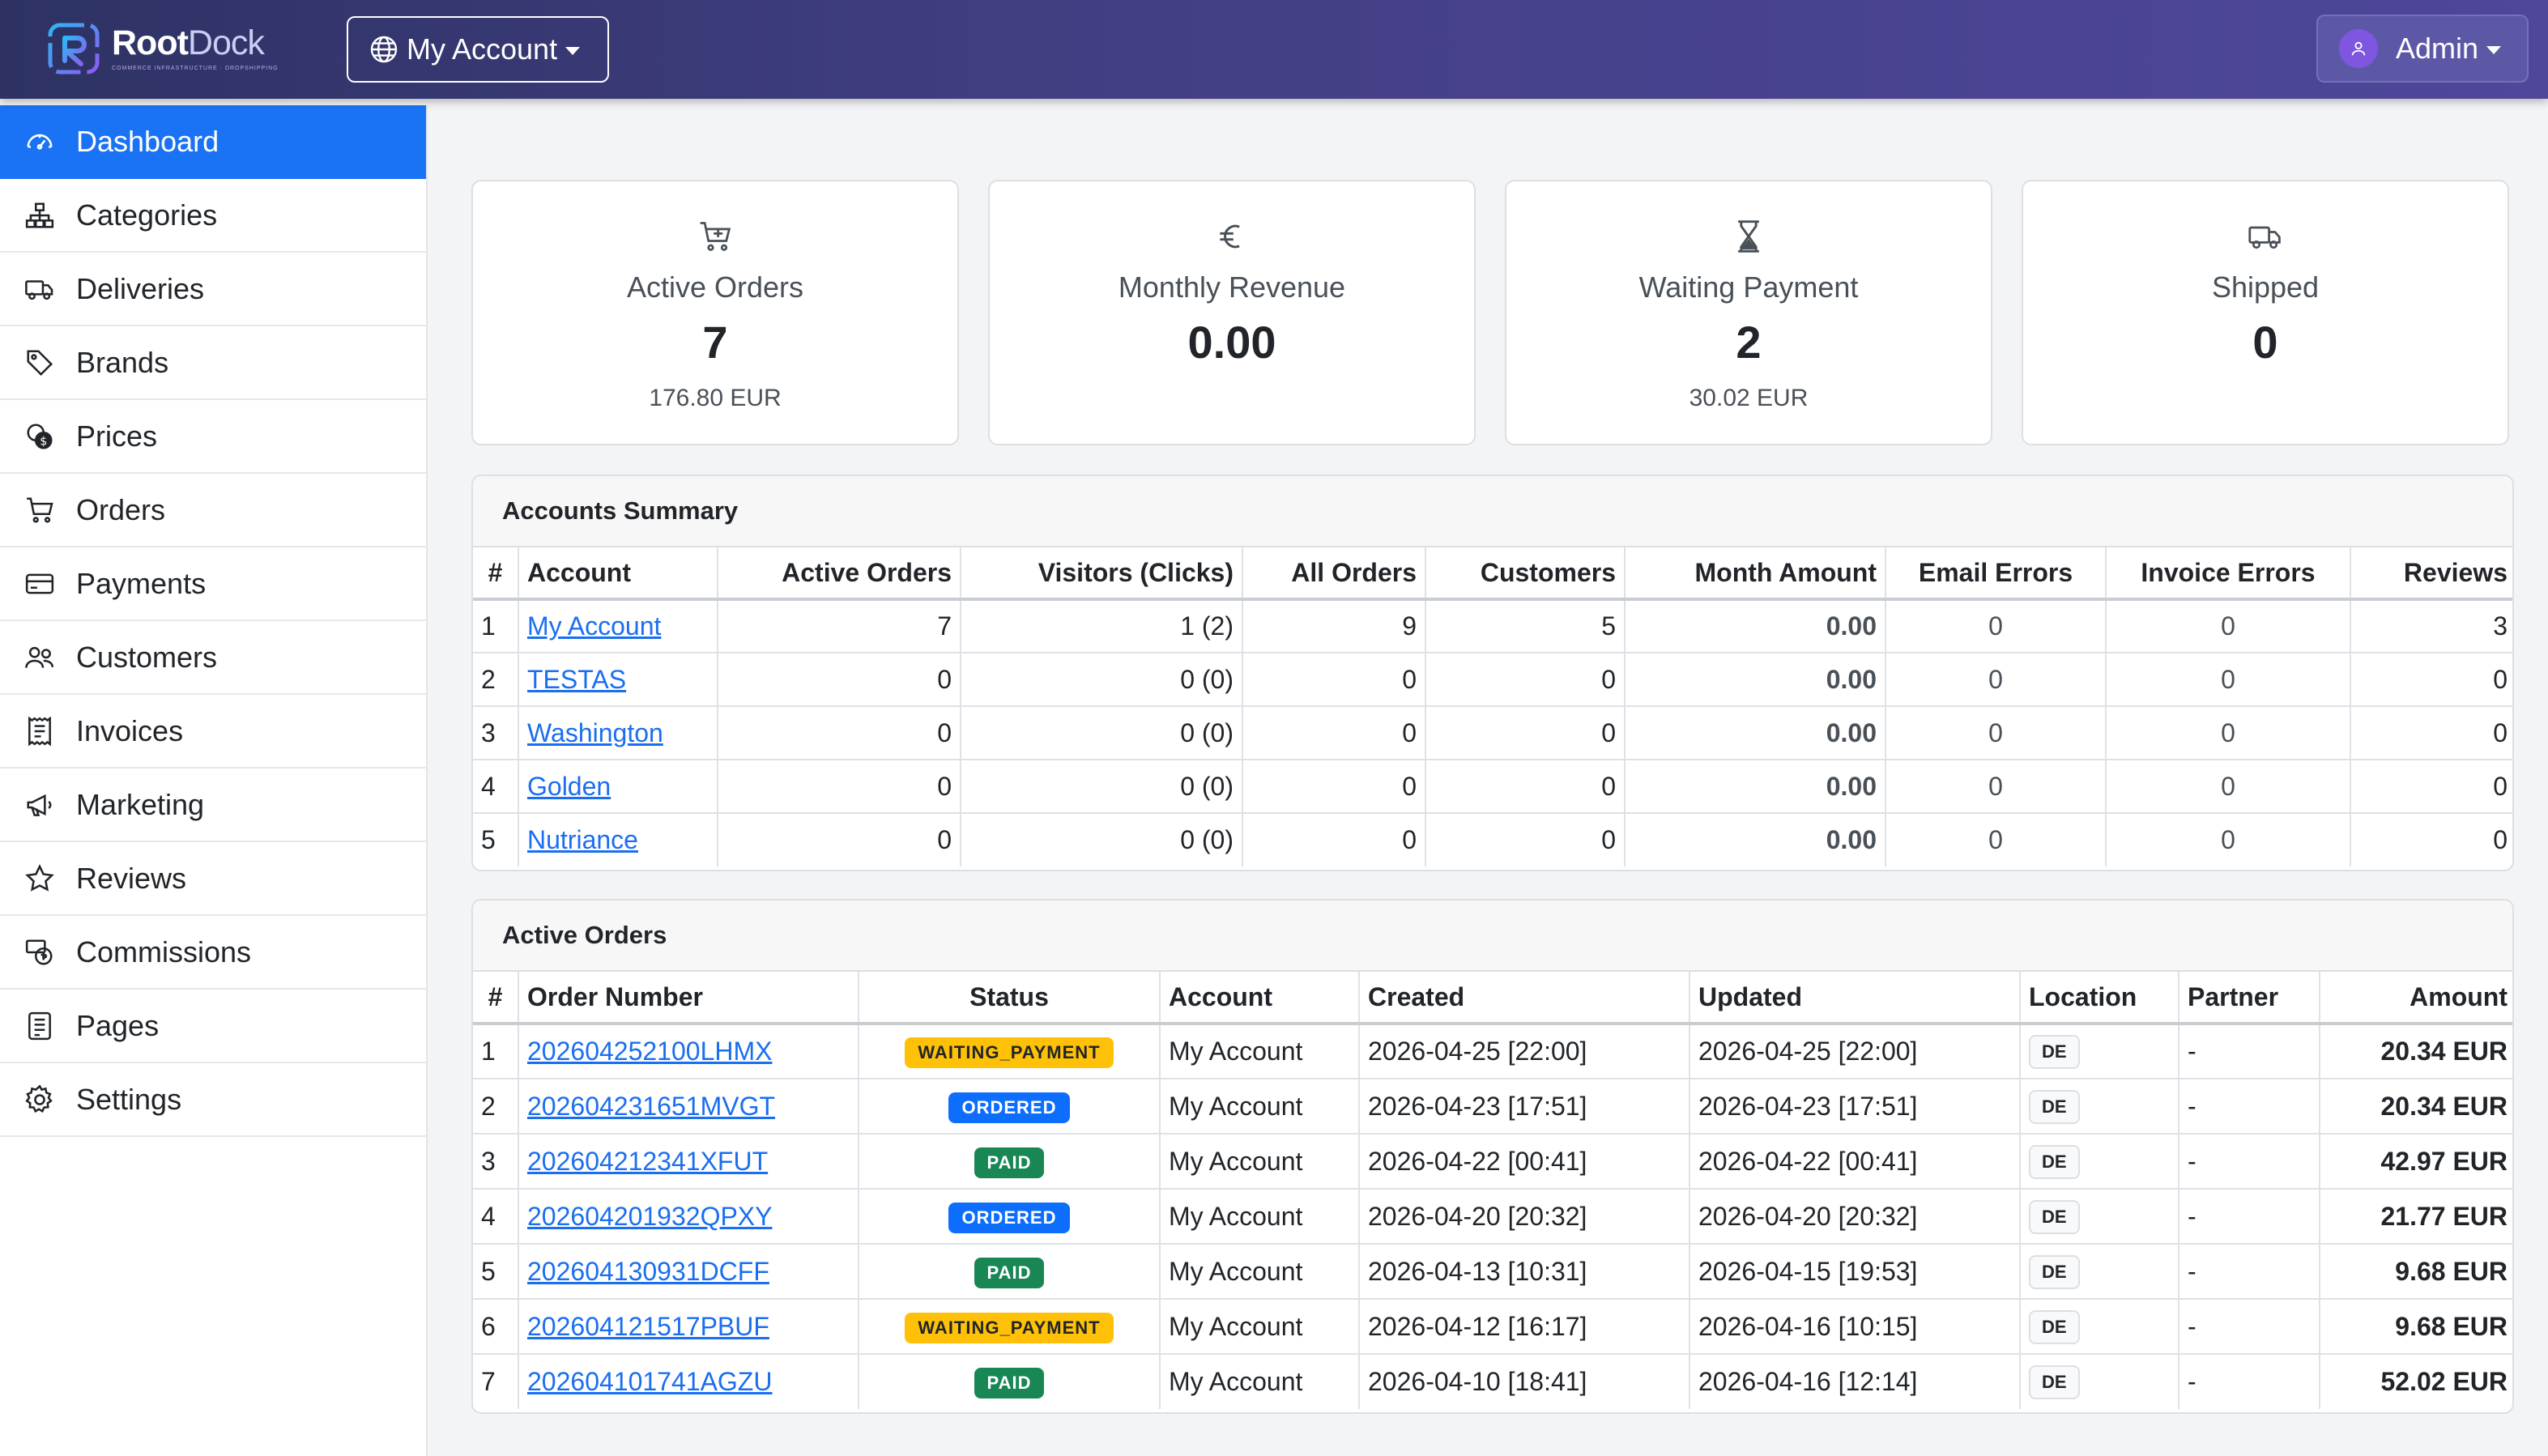 Image resolution: width=2548 pixels, height=1456 pixels. I want to click on order-number-link: 202604231651MVGT, so click(651, 1106).